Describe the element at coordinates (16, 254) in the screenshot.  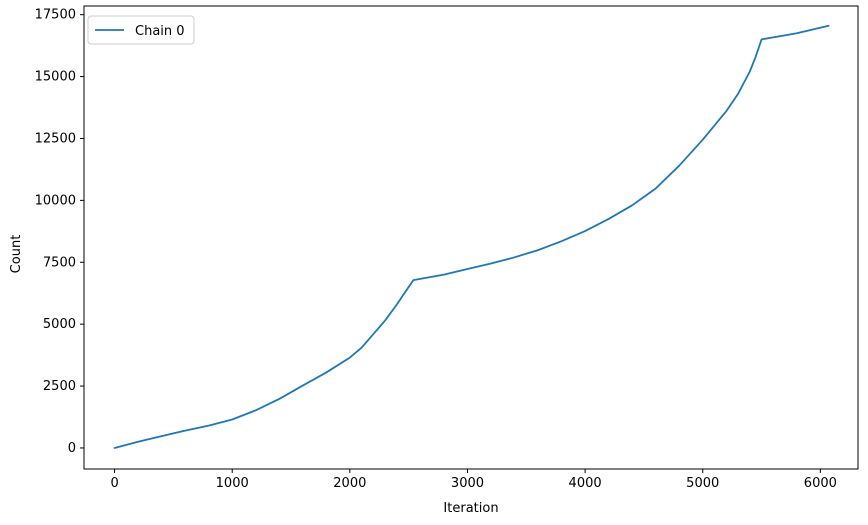
I see `y-axis-label: Count` at that location.